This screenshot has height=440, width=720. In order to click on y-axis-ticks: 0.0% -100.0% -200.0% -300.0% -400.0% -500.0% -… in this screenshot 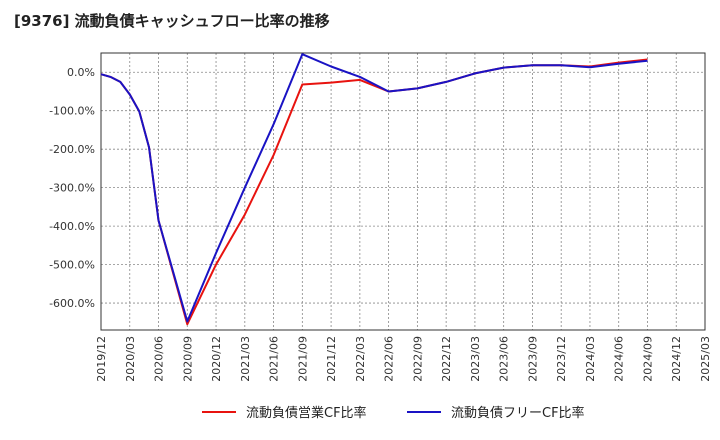, I will do `click(72, 188)`.